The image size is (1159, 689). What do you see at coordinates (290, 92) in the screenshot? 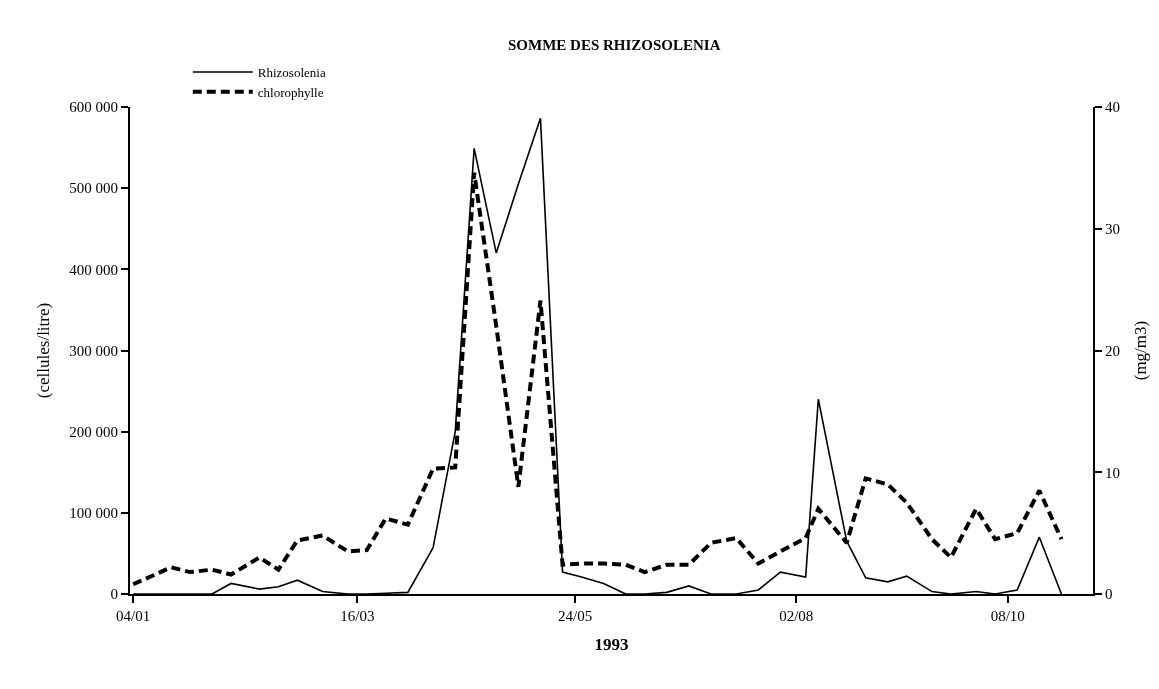
I see `legend-label: chlorophylle` at bounding box center [290, 92].